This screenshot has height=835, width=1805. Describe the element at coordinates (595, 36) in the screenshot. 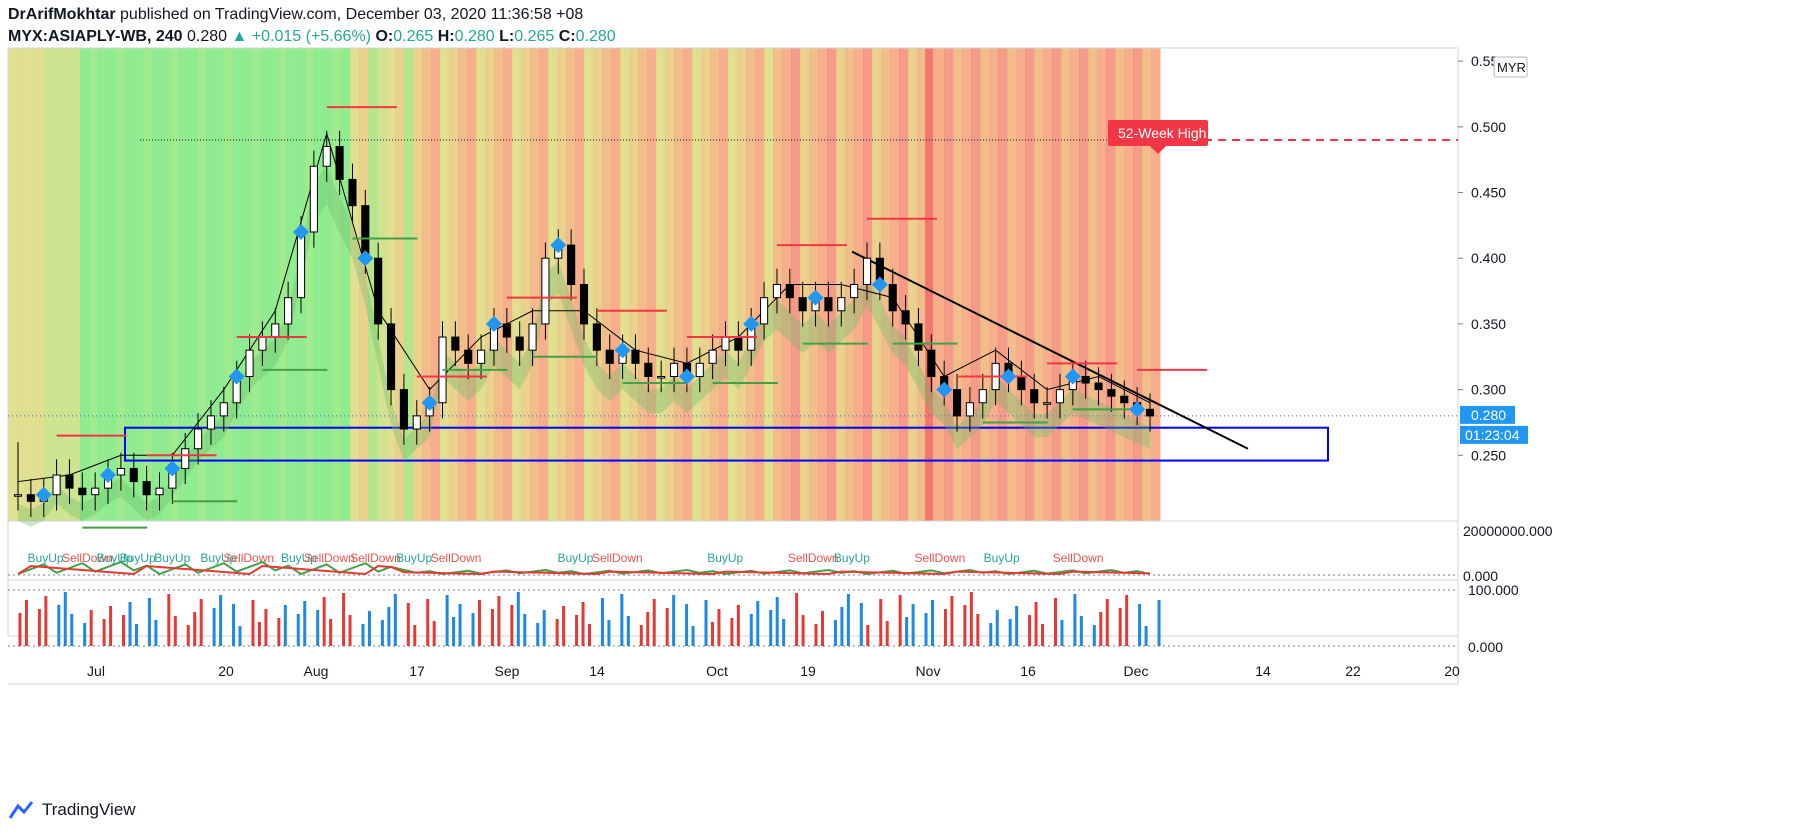

I see `close-value: 0.280` at that location.